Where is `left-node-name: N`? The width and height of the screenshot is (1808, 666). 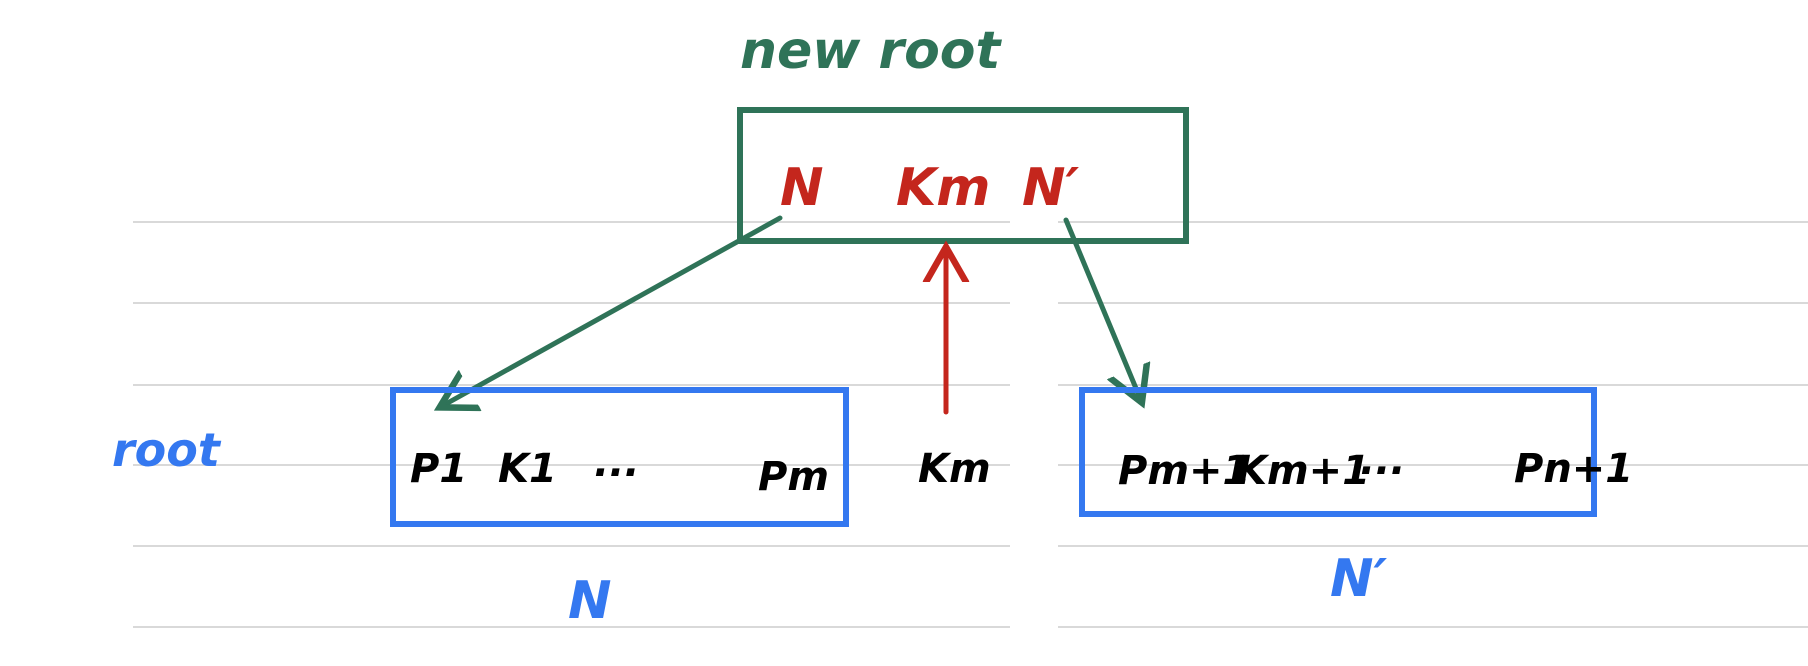
left-node-name: N is located at coordinates (590, 601).